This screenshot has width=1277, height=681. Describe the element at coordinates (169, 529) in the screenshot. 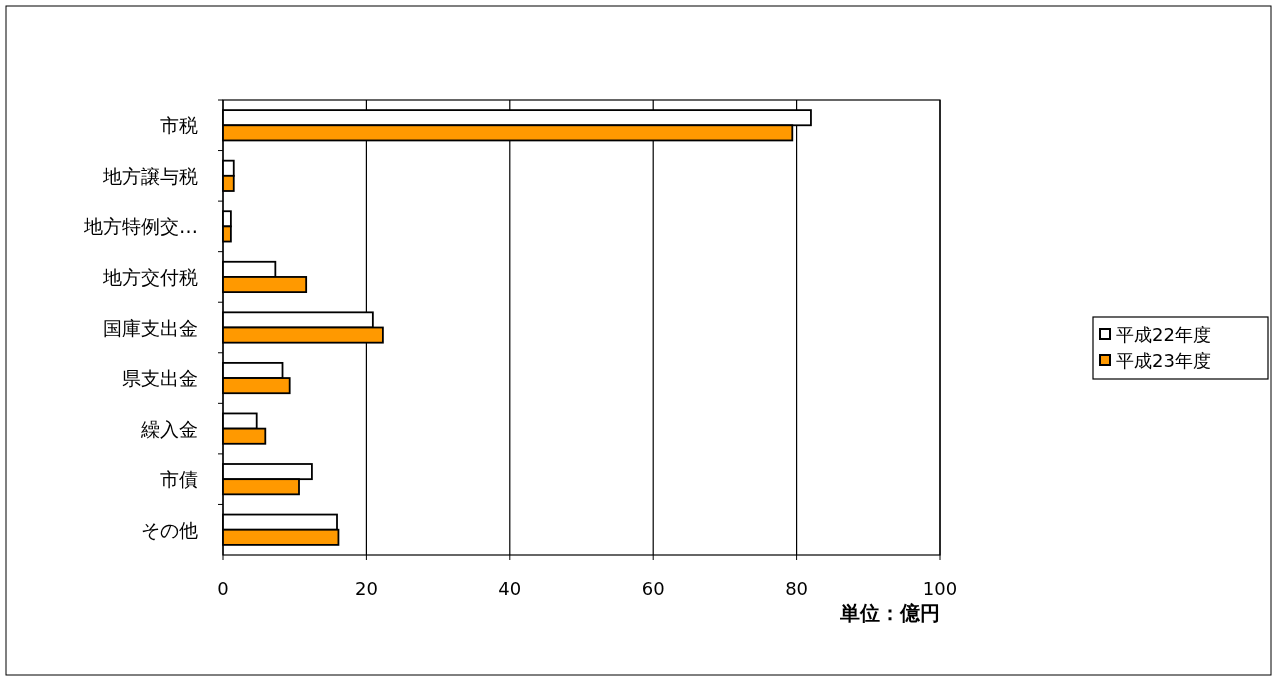

I see `y-tick-label: その他` at that location.